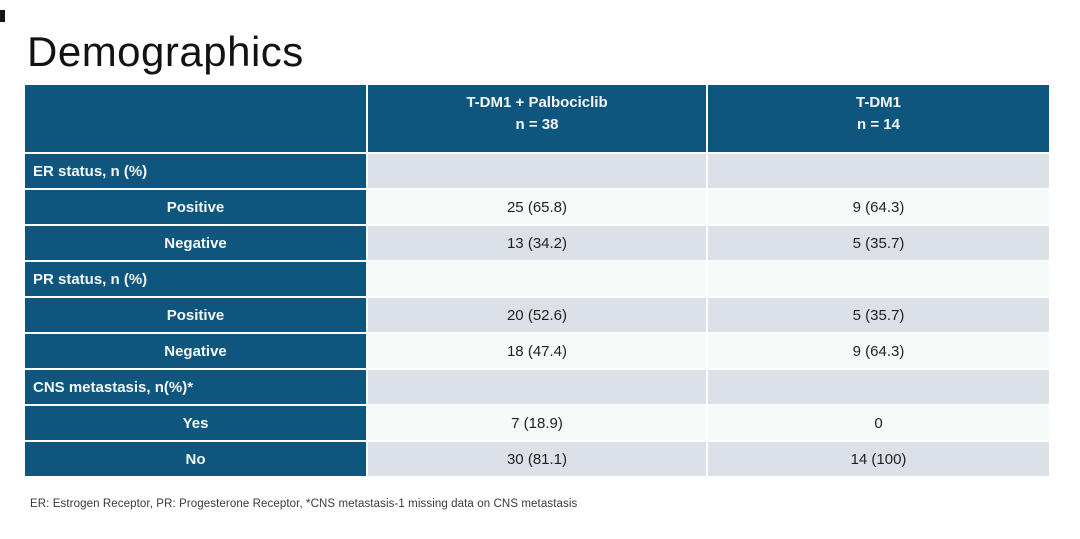 This screenshot has width=1080, height=539. I want to click on column-title: T-DM1 + Palbociclib, so click(537, 102).